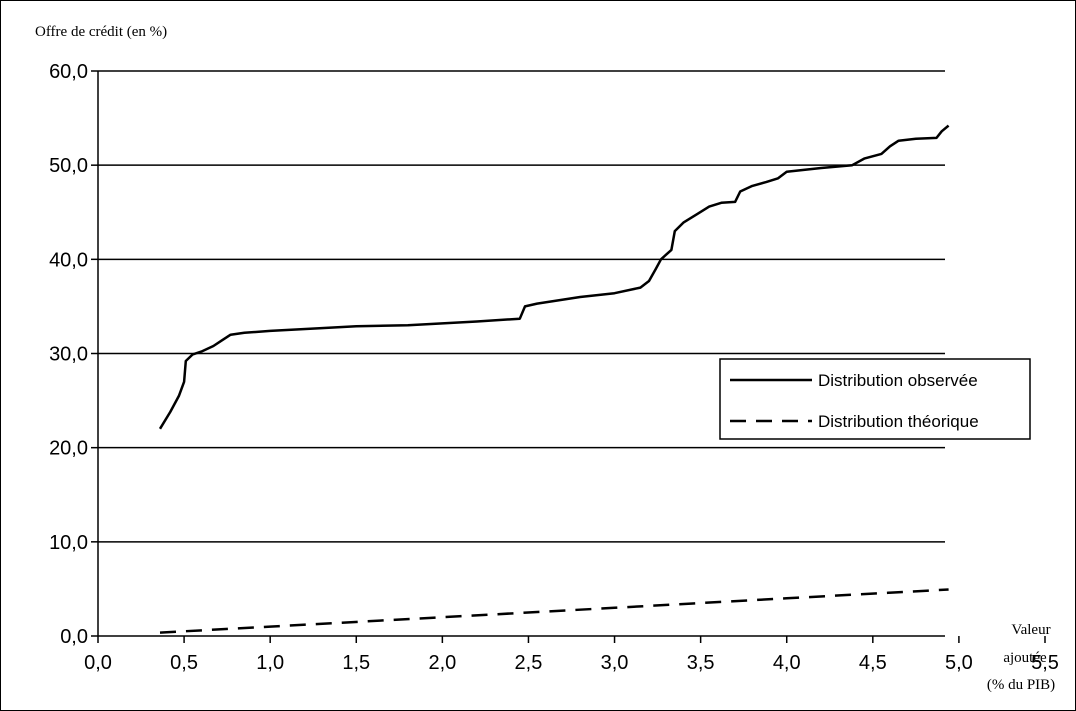 The height and width of the screenshot is (711, 1076). Describe the element at coordinates (959, 663) in the screenshot. I see `x-tick-label-10: 5,0` at that location.